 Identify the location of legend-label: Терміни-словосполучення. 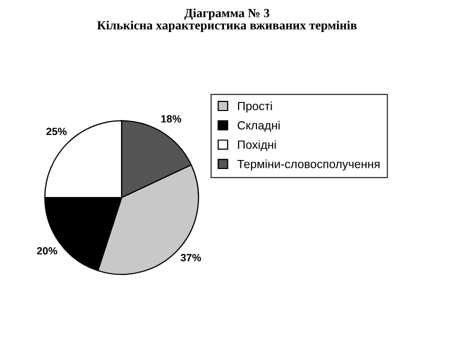
(308, 165).